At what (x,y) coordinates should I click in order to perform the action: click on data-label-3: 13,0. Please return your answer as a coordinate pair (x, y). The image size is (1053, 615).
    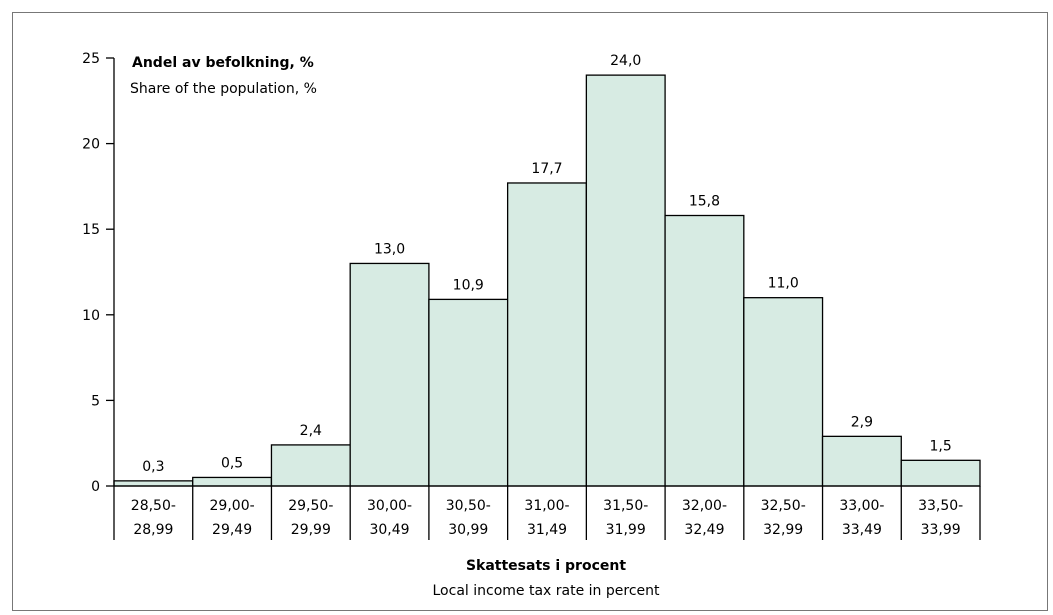
    Looking at the image, I should click on (389, 249).